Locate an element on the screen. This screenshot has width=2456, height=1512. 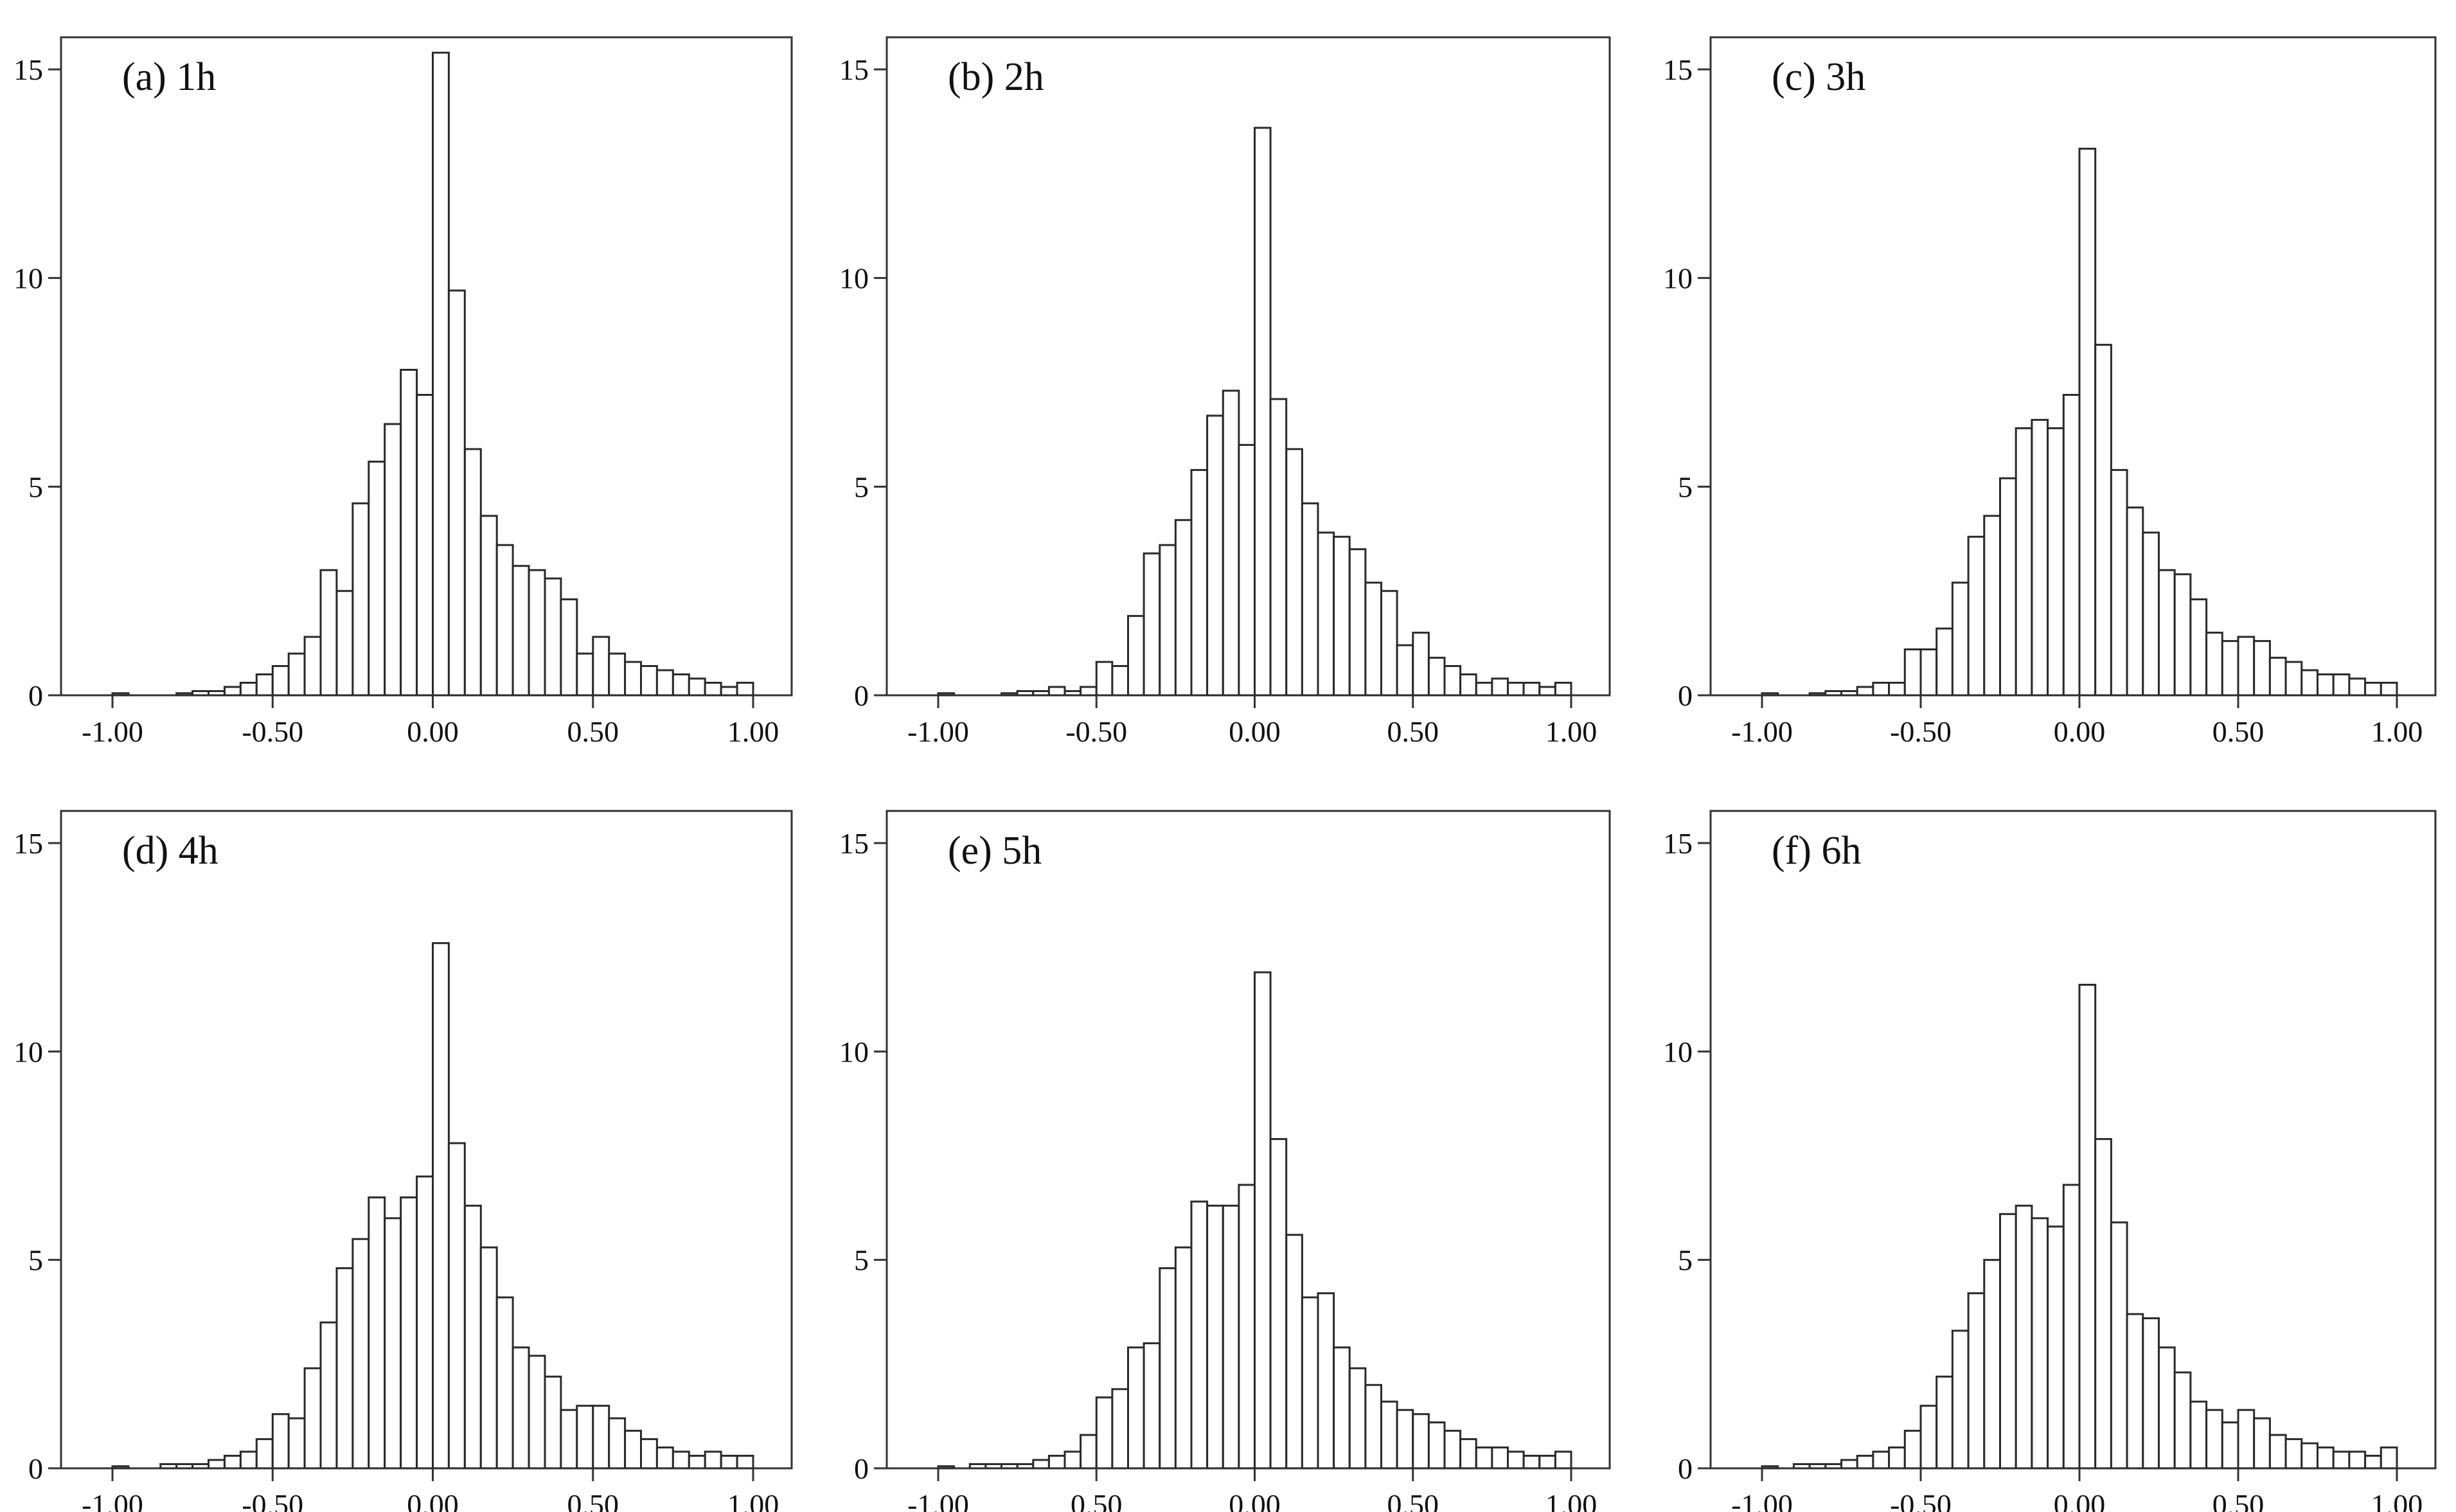
panel-title: (b) 2h is located at coordinates (996, 77).